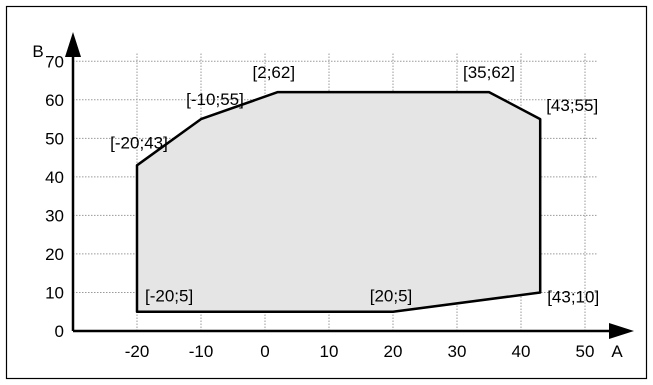 The width and height of the screenshot is (653, 385). What do you see at coordinates (393, 351) in the screenshot?
I see `x-tick-label: 20` at bounding box center [393, 351].